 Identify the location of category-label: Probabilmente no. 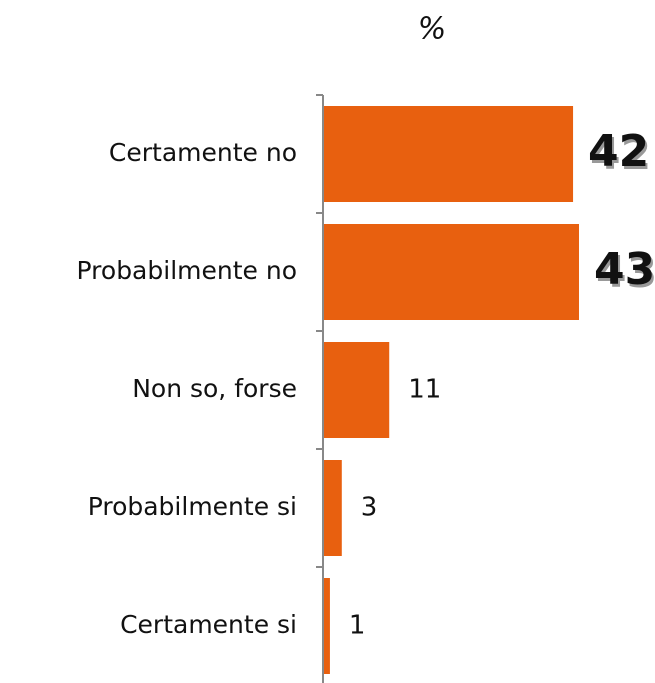
(187, 270).